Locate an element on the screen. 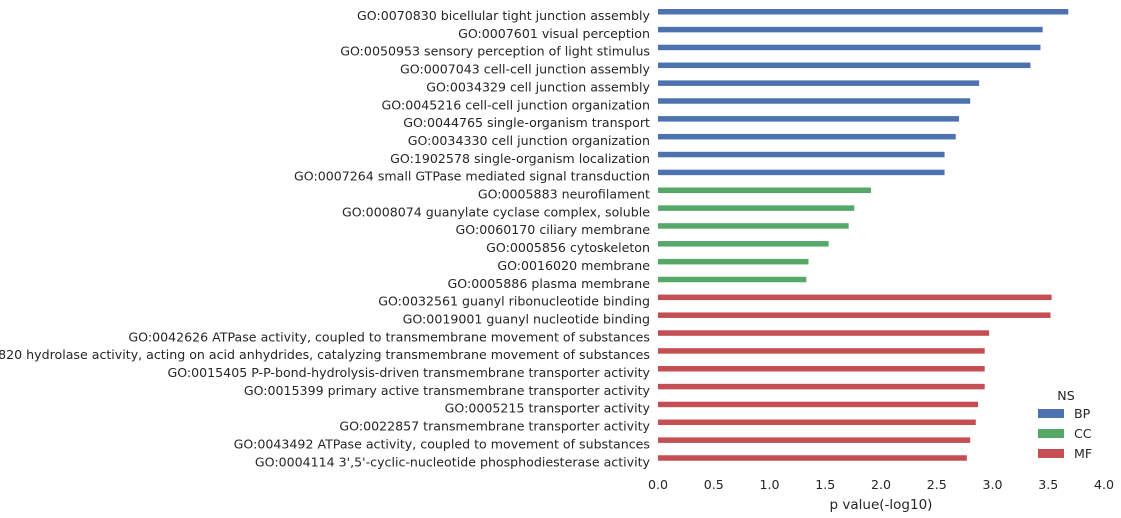 The height and width of the screenshot is (518, 1121). x-tick-label: 1.0 is located at coordinates (769, 484).